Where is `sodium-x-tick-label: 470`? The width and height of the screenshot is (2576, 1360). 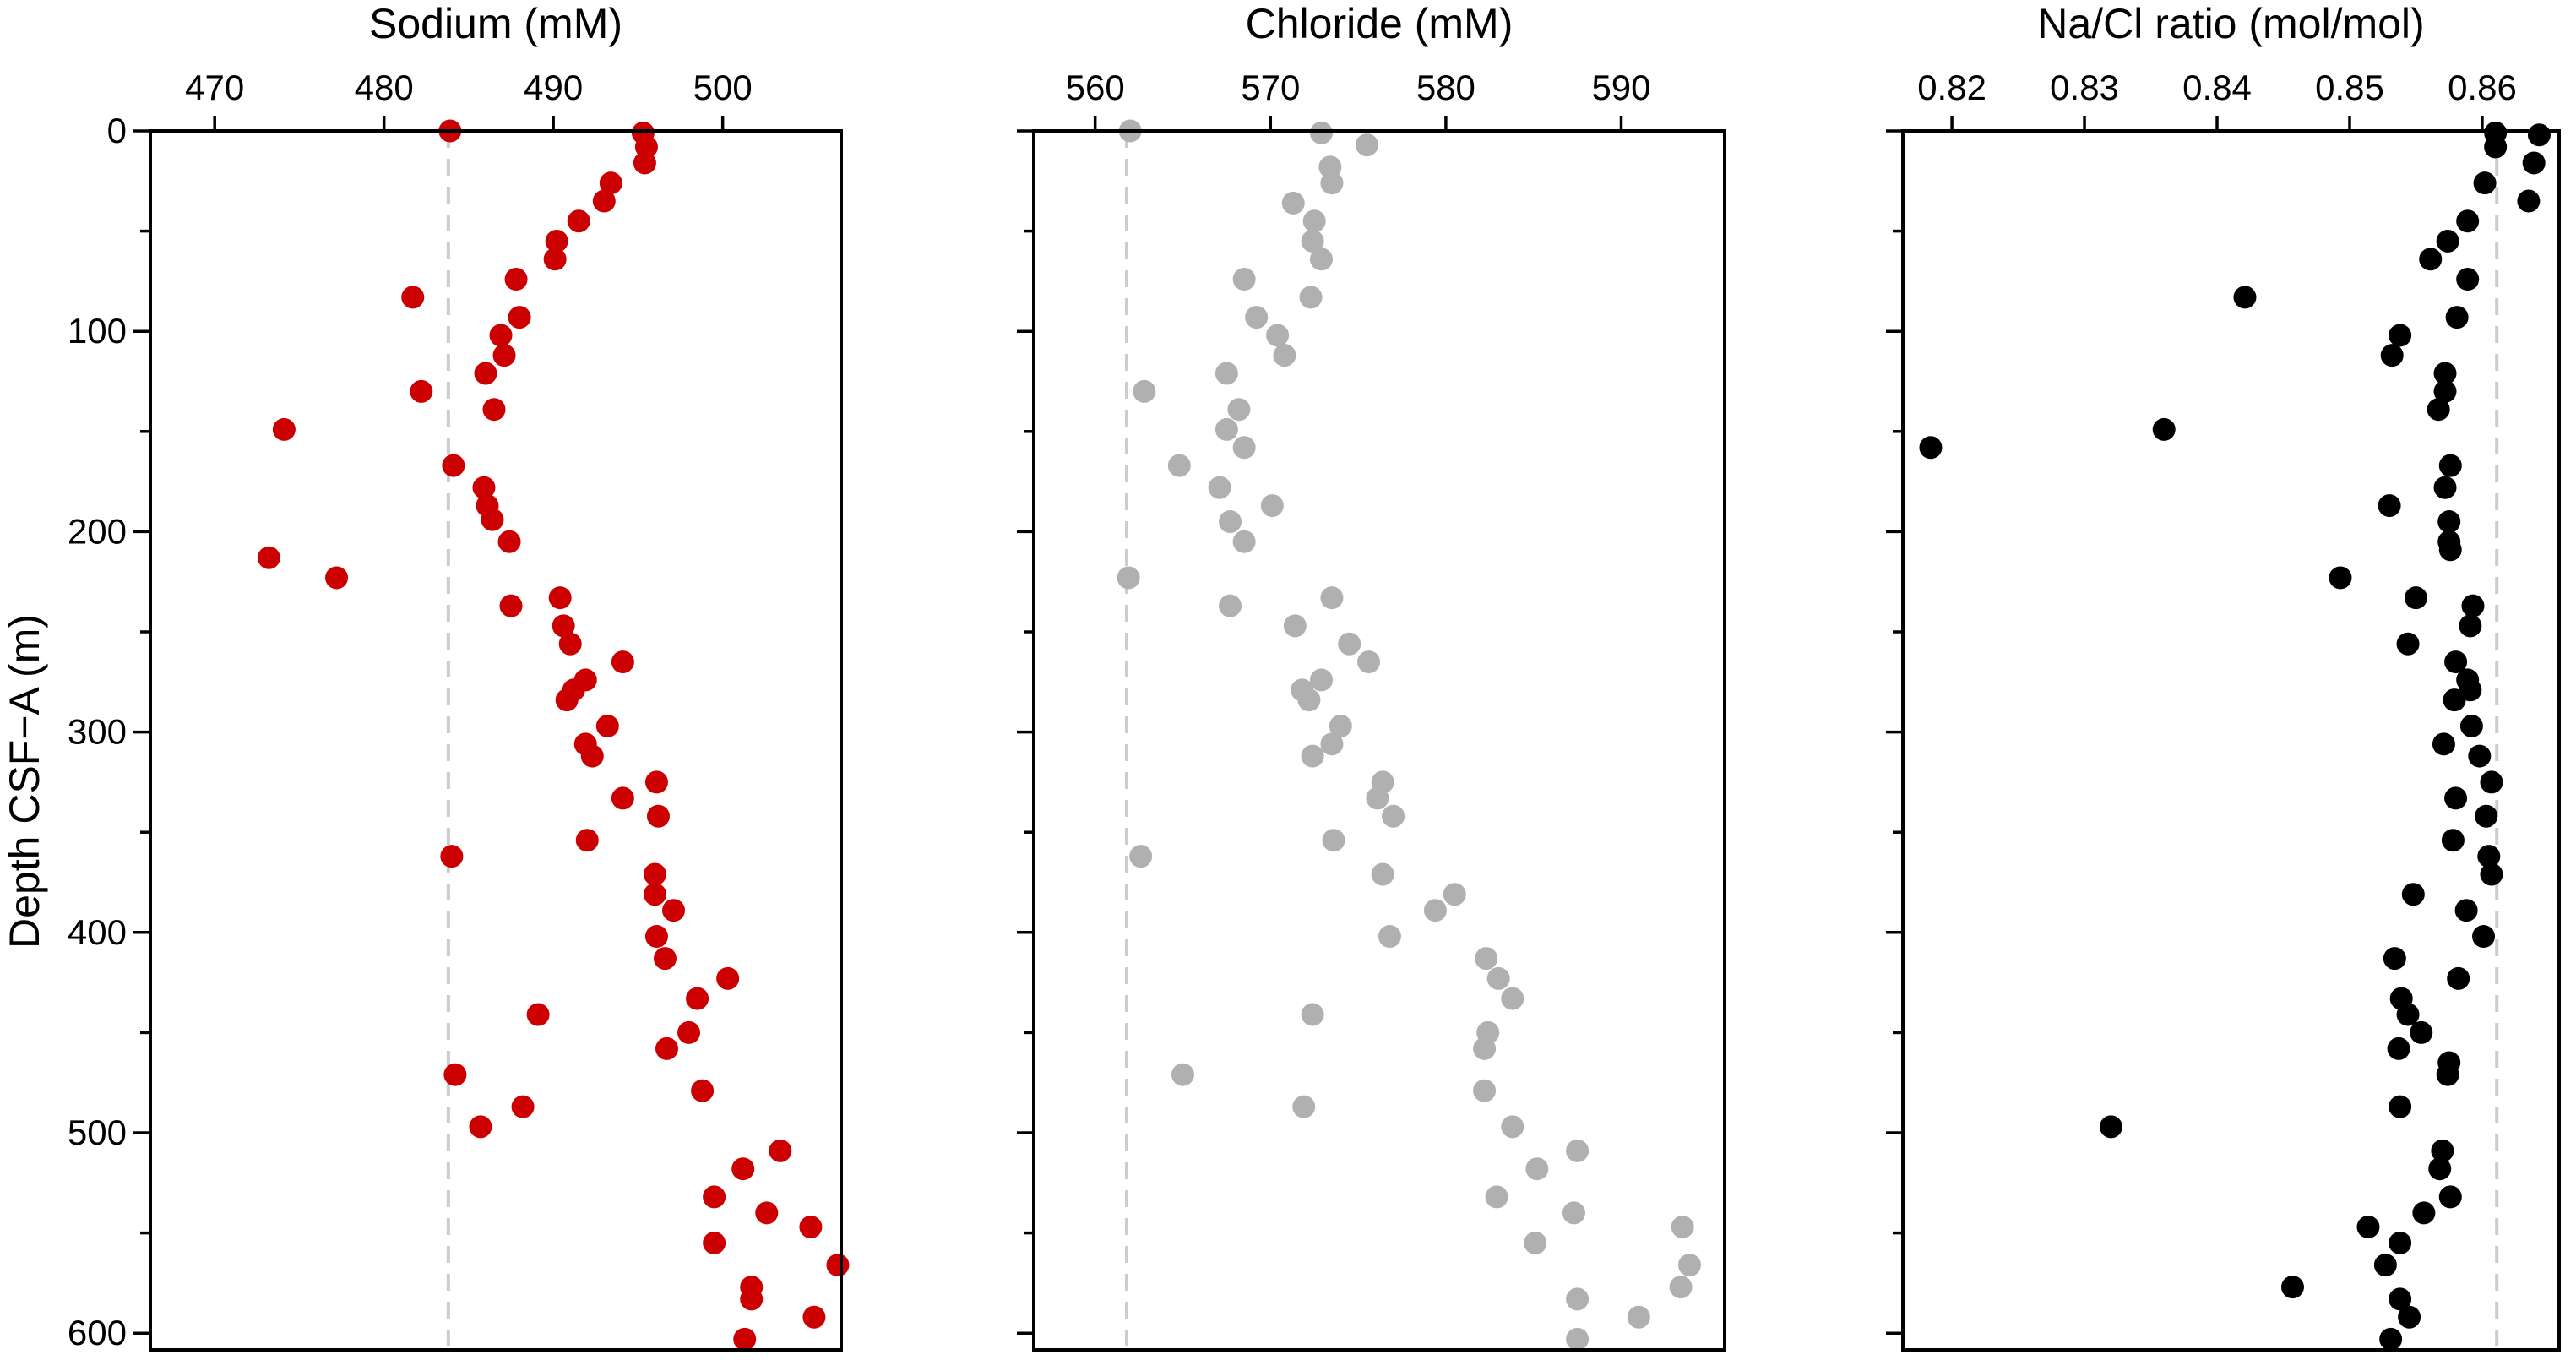
sodium-x-tick-label: 470 is located at coordinates (214, 87).